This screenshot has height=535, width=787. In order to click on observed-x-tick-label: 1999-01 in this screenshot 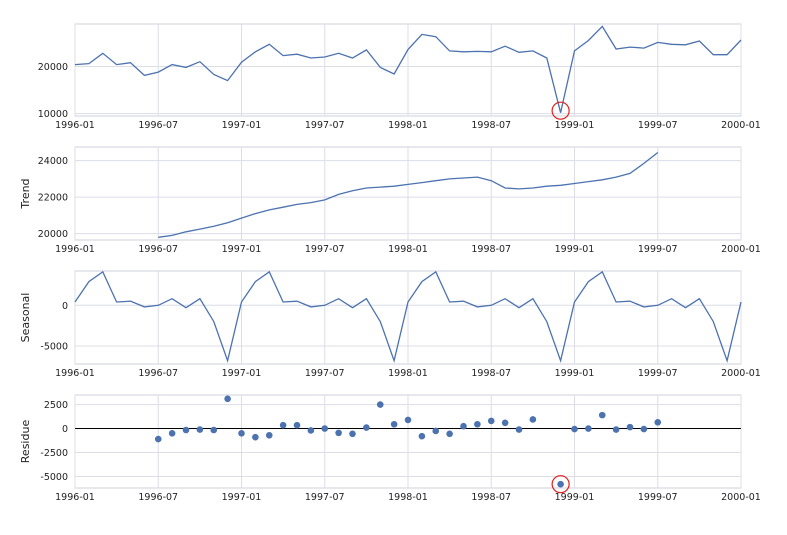, I will do `click(575, 125)`.